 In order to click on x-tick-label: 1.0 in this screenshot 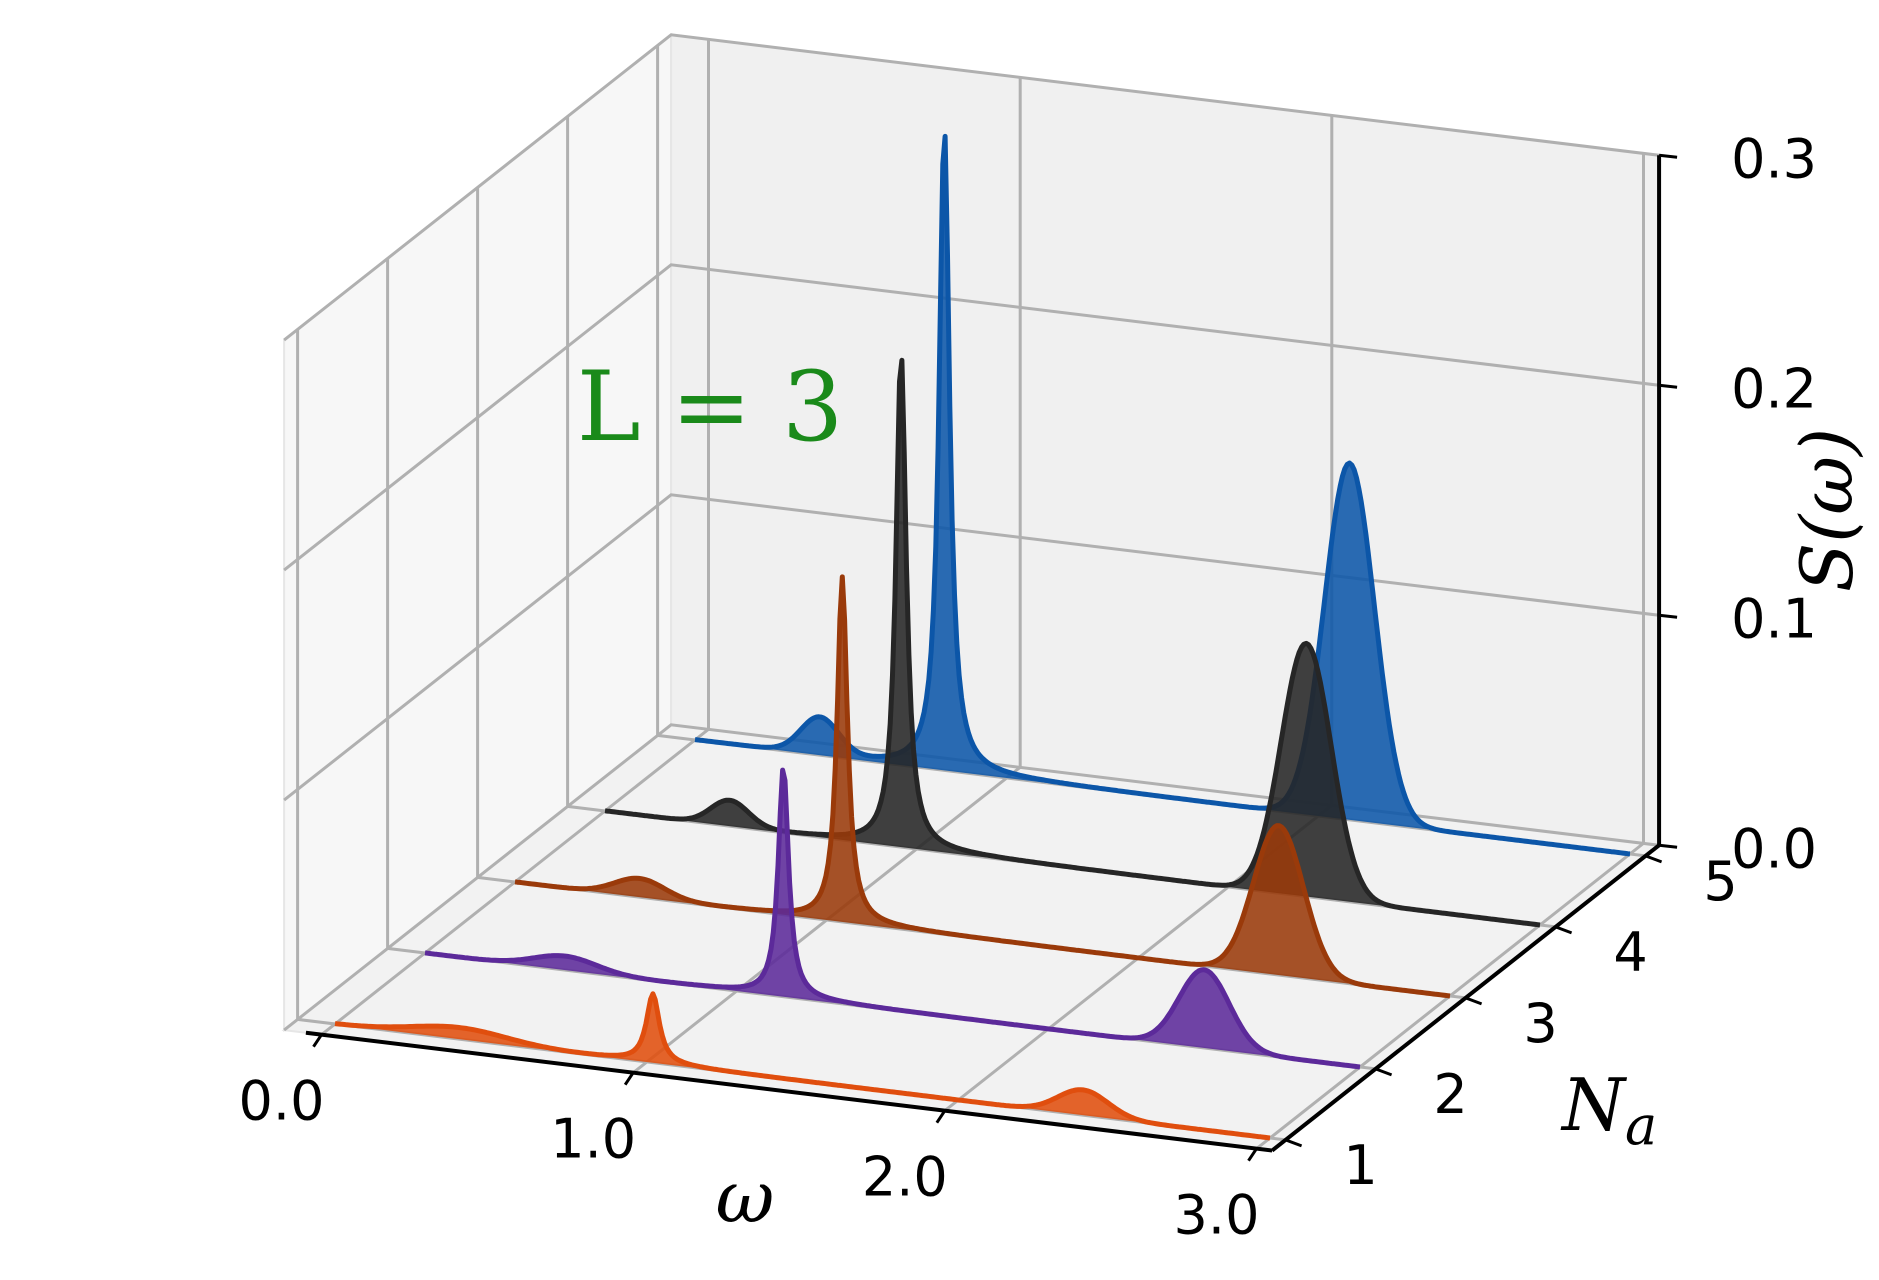, I will do `click(593, 1139)`.